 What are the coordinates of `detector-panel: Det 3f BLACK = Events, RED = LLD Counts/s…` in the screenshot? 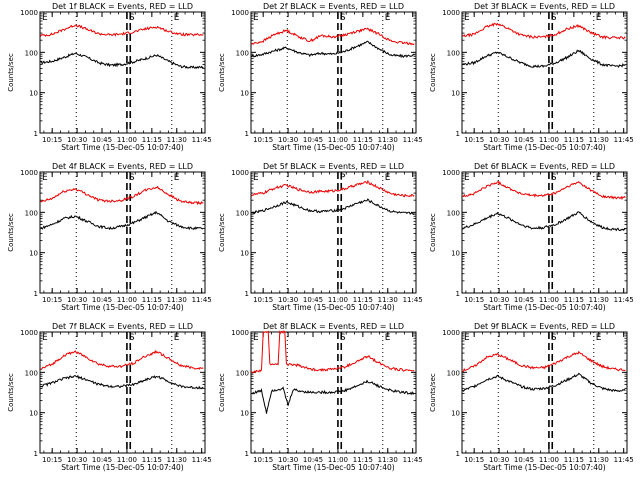 It's located at (531, 77).